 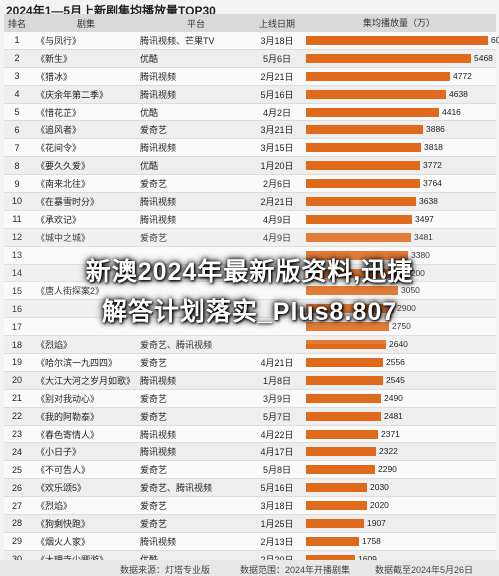 What do you see at coordinates (250, 237) in the screenshot?
I see `table-row: 12 《城中之城》 爱奇艺 4月9日 3481` at bounding box center [250, 237].